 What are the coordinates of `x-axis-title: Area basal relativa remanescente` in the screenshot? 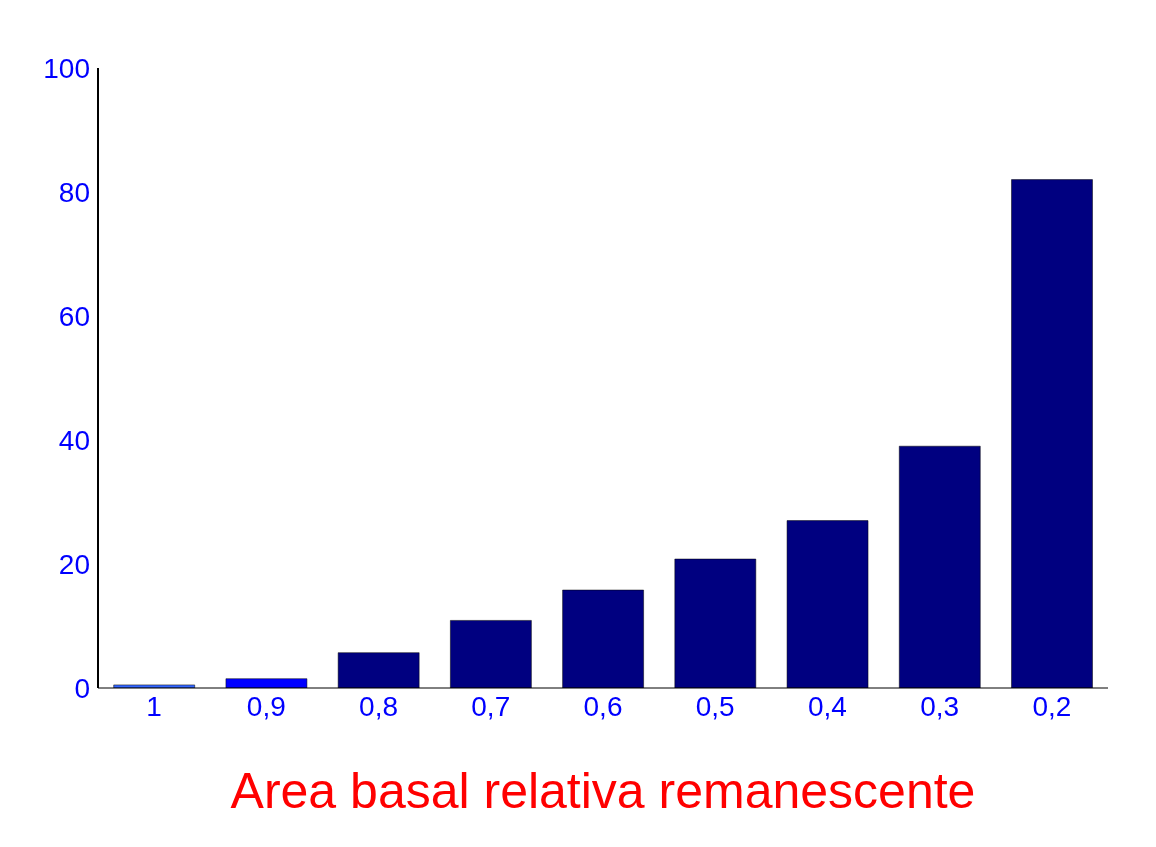 It's located at (603, 791).